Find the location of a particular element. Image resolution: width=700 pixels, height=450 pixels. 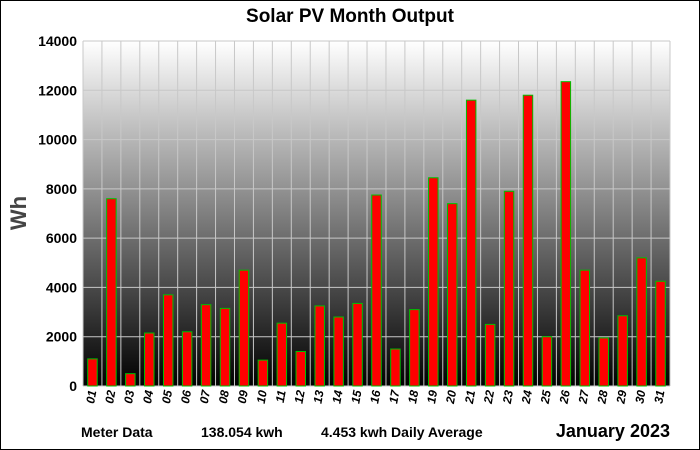

month-label: January 2023 is located at coordinates (612, 431).